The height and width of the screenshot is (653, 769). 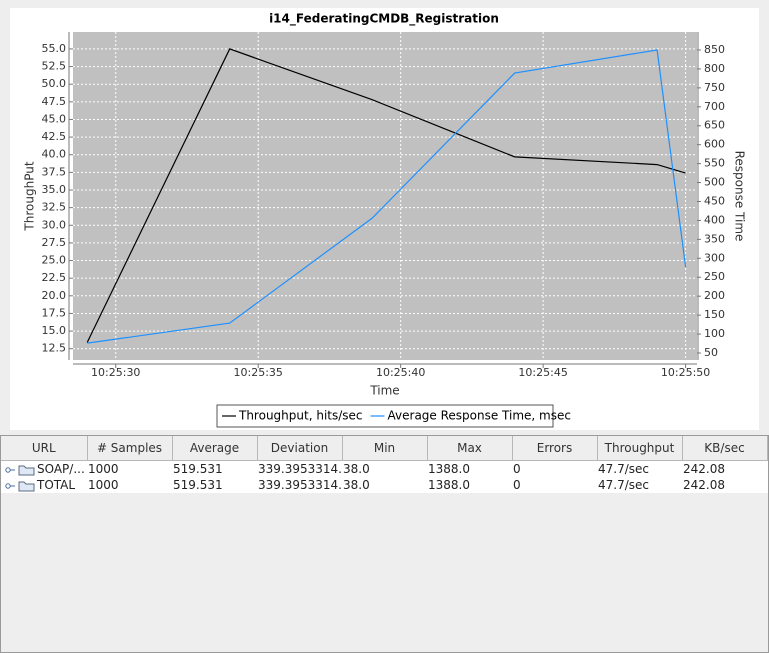 I want to click on y-tick-label: 15.0, so click(x=54, y=330).